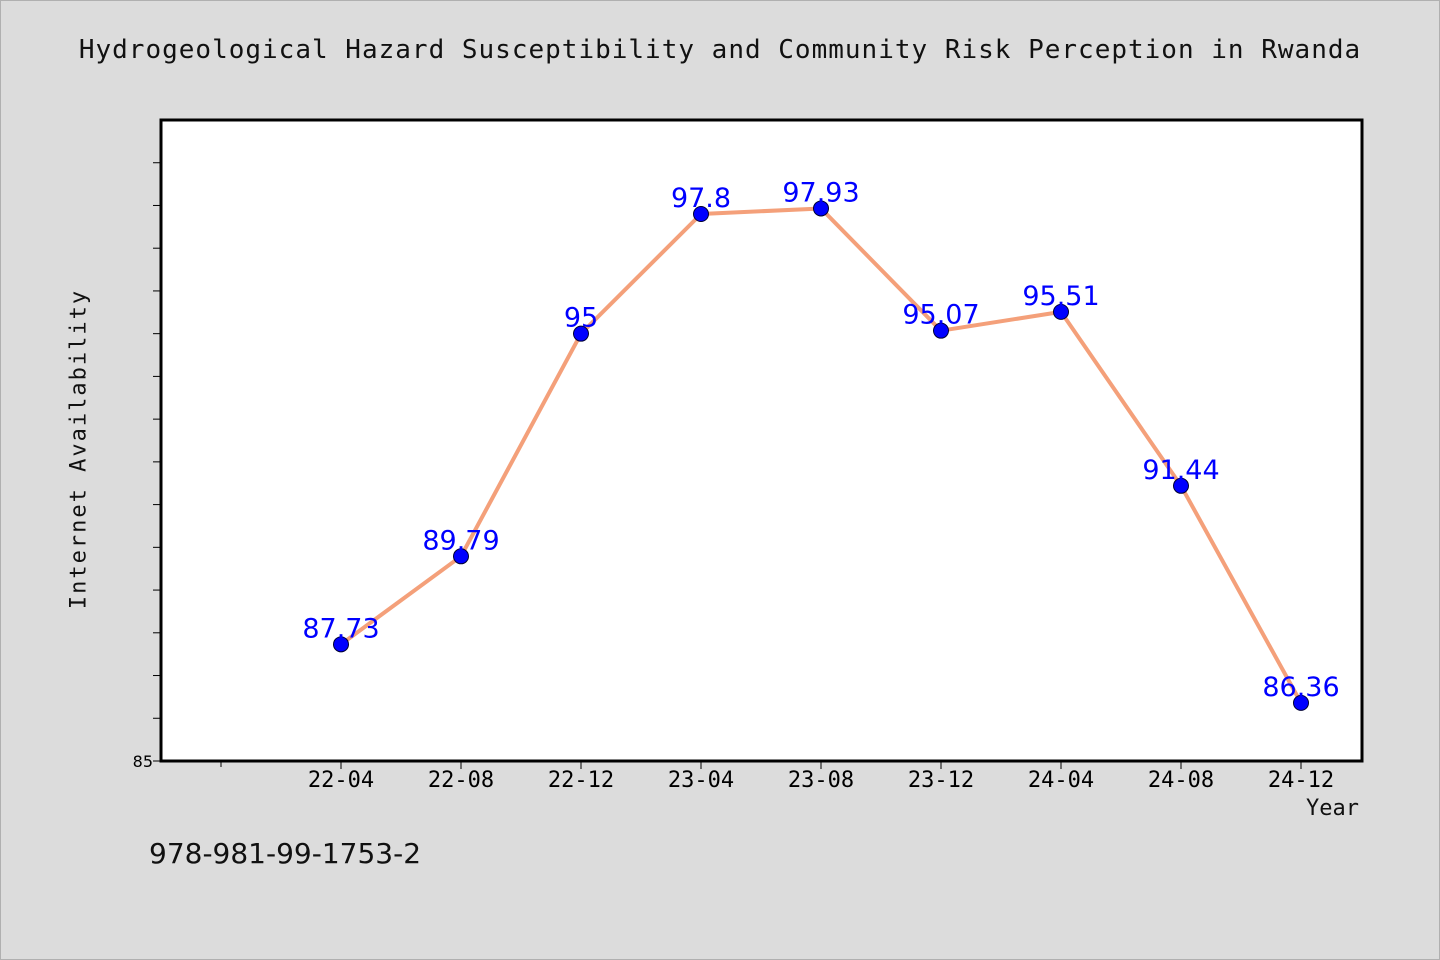 The image size is (1440, 960). What do you see at coordinates (460, 540) in the screenshot?
I see `data-label: 89.79` at bounding box center [460, 540].